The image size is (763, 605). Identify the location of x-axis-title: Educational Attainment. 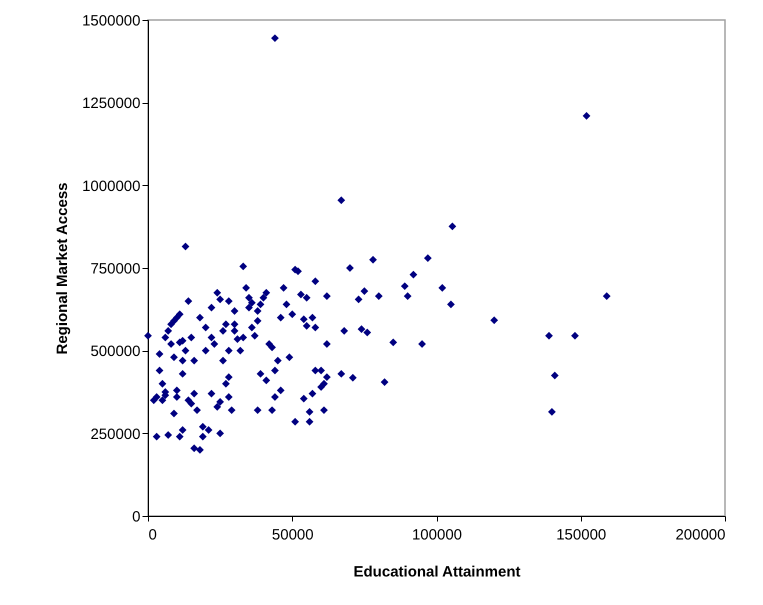
(437, 572).